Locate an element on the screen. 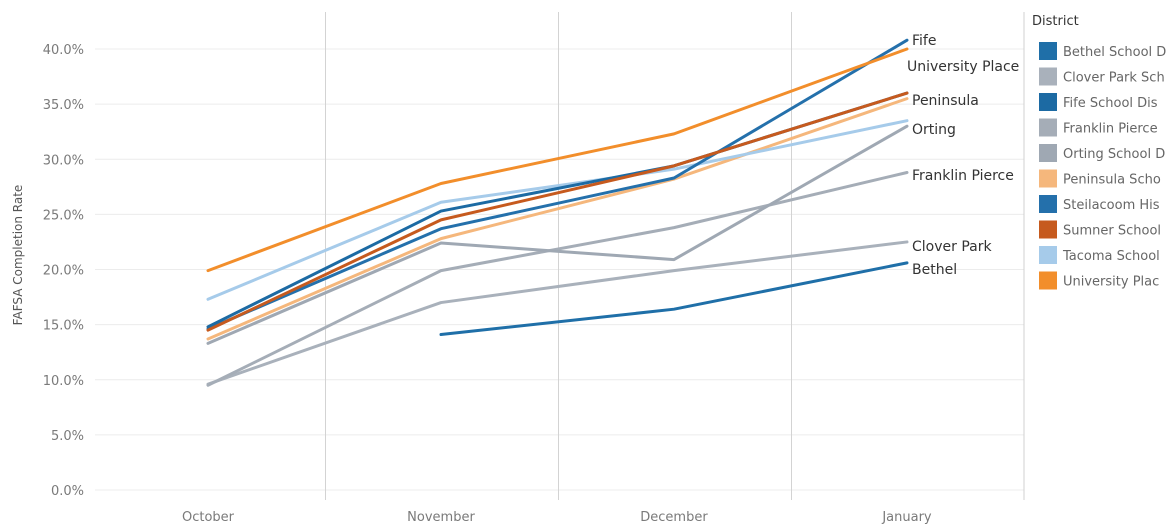 Image resolution: width=1176 pixels, height=525 pixels. y-tick-label: 10.0% is located at coordinates (63, 381).